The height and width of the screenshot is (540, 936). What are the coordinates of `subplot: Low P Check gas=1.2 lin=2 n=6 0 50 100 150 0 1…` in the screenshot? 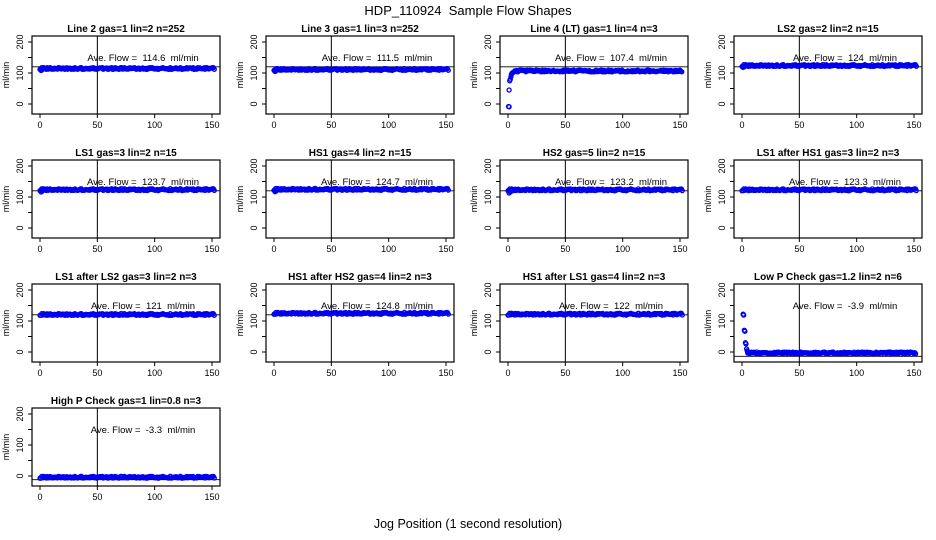 It's located at (819, 330).